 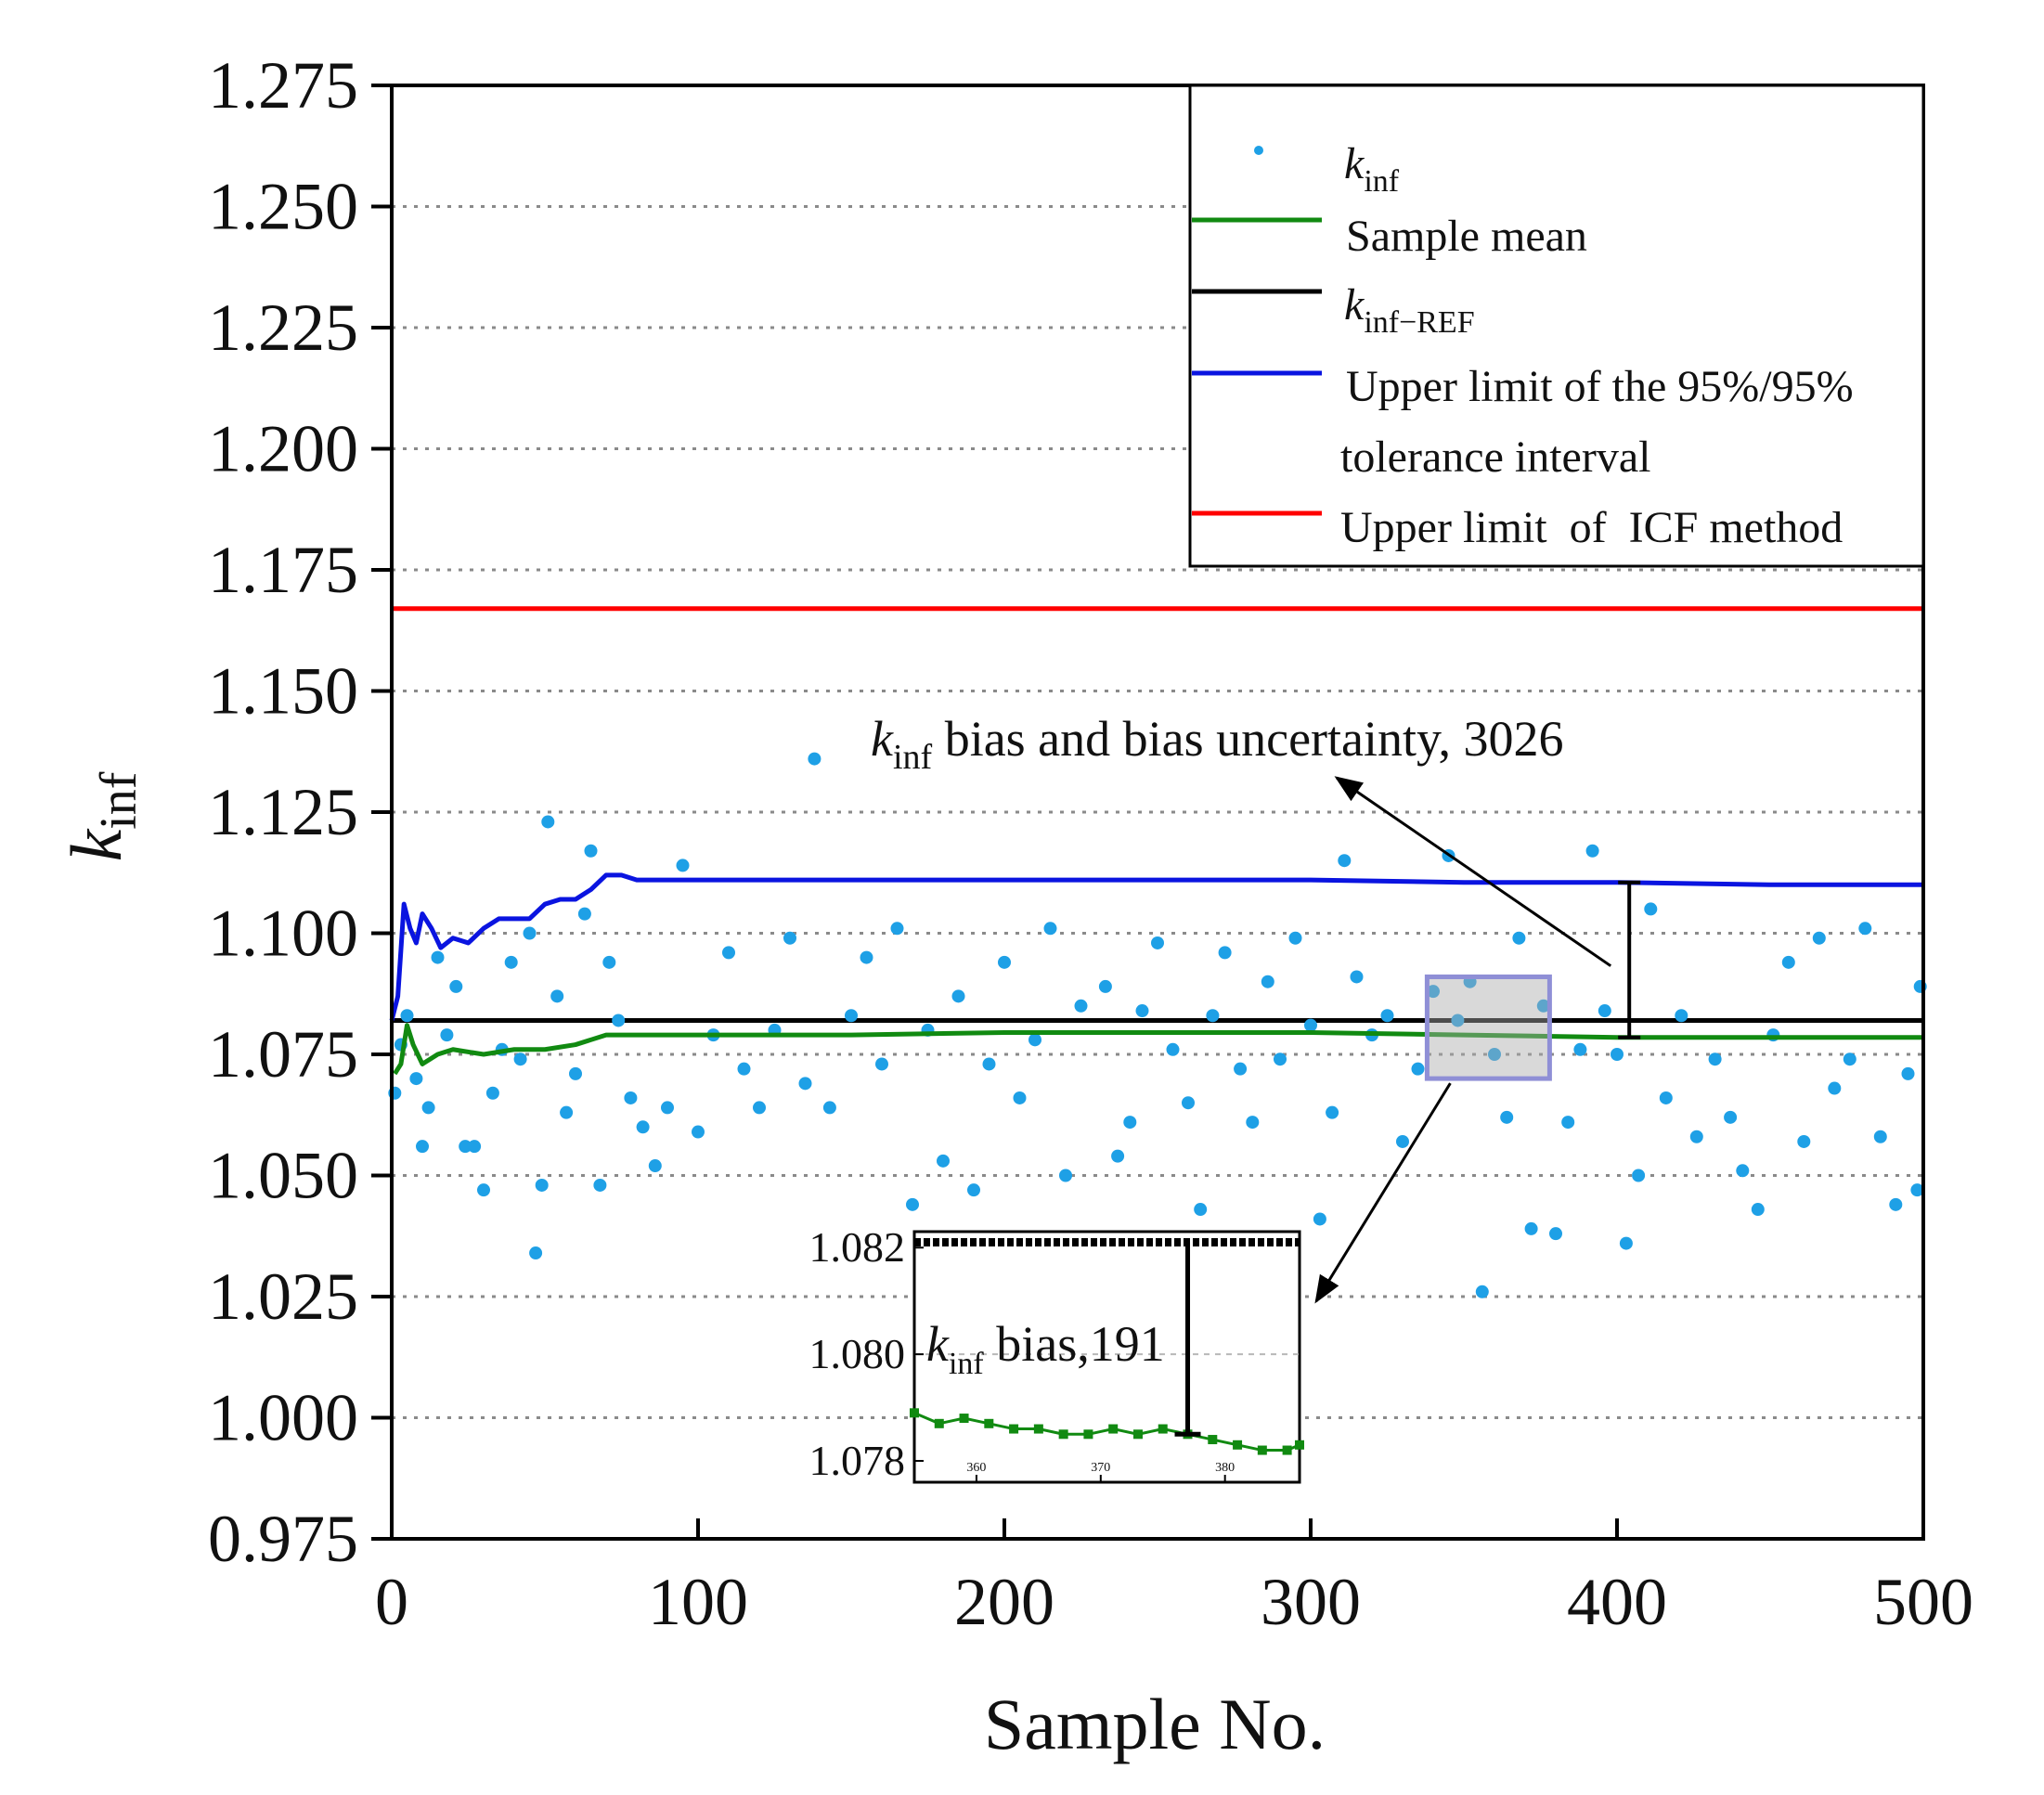 What do you see at coordinates (1617, 1602) in the screenshot?
I see `x-tick-label: 400` at bounding box center [1617, 1602].